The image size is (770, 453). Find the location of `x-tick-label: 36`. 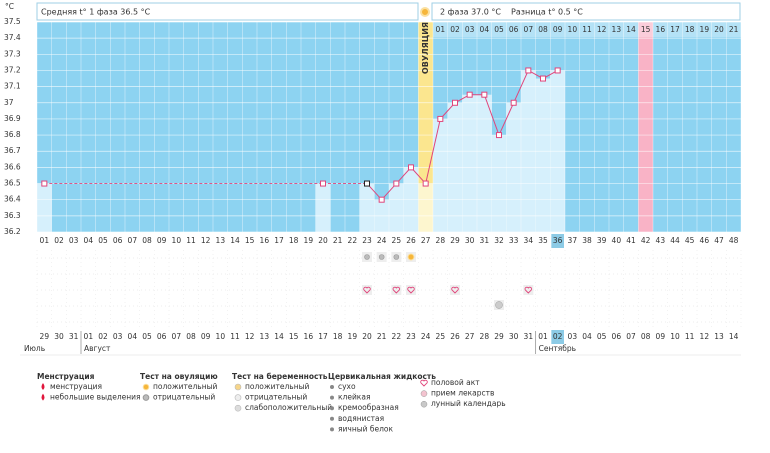

x-tick-label: 36 is located at coordinates (558, 240).